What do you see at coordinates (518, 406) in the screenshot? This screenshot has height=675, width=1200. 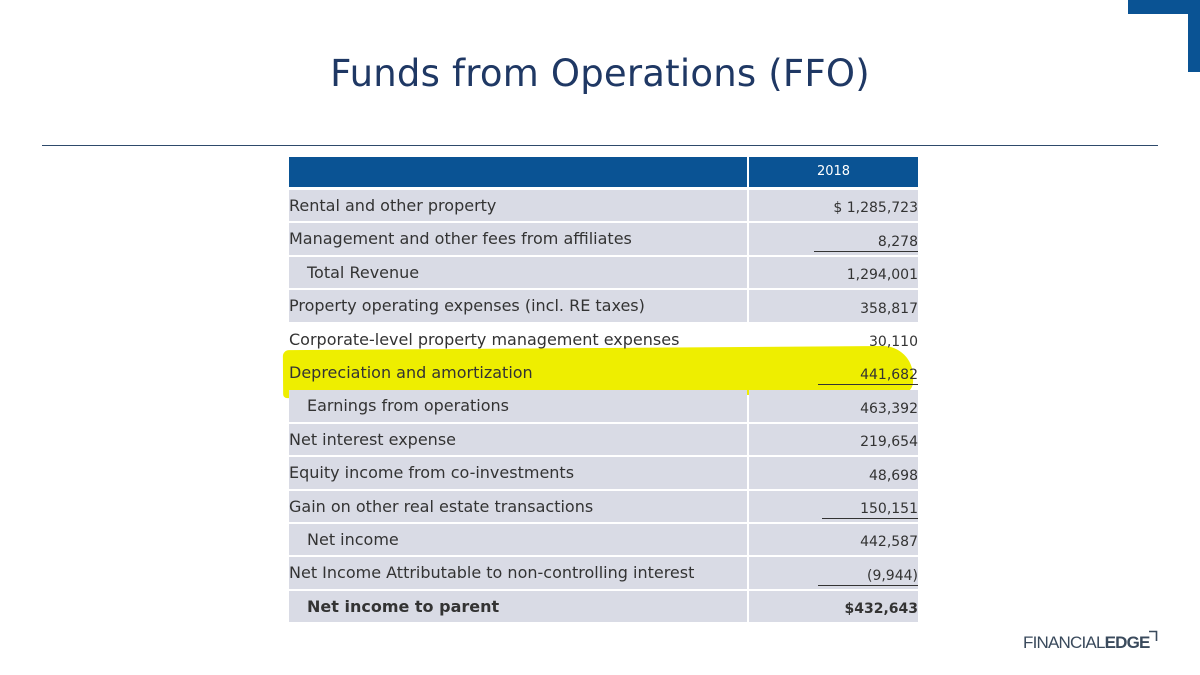 I see `row-label: Earnings from operations` at bounding box center [518, 406].